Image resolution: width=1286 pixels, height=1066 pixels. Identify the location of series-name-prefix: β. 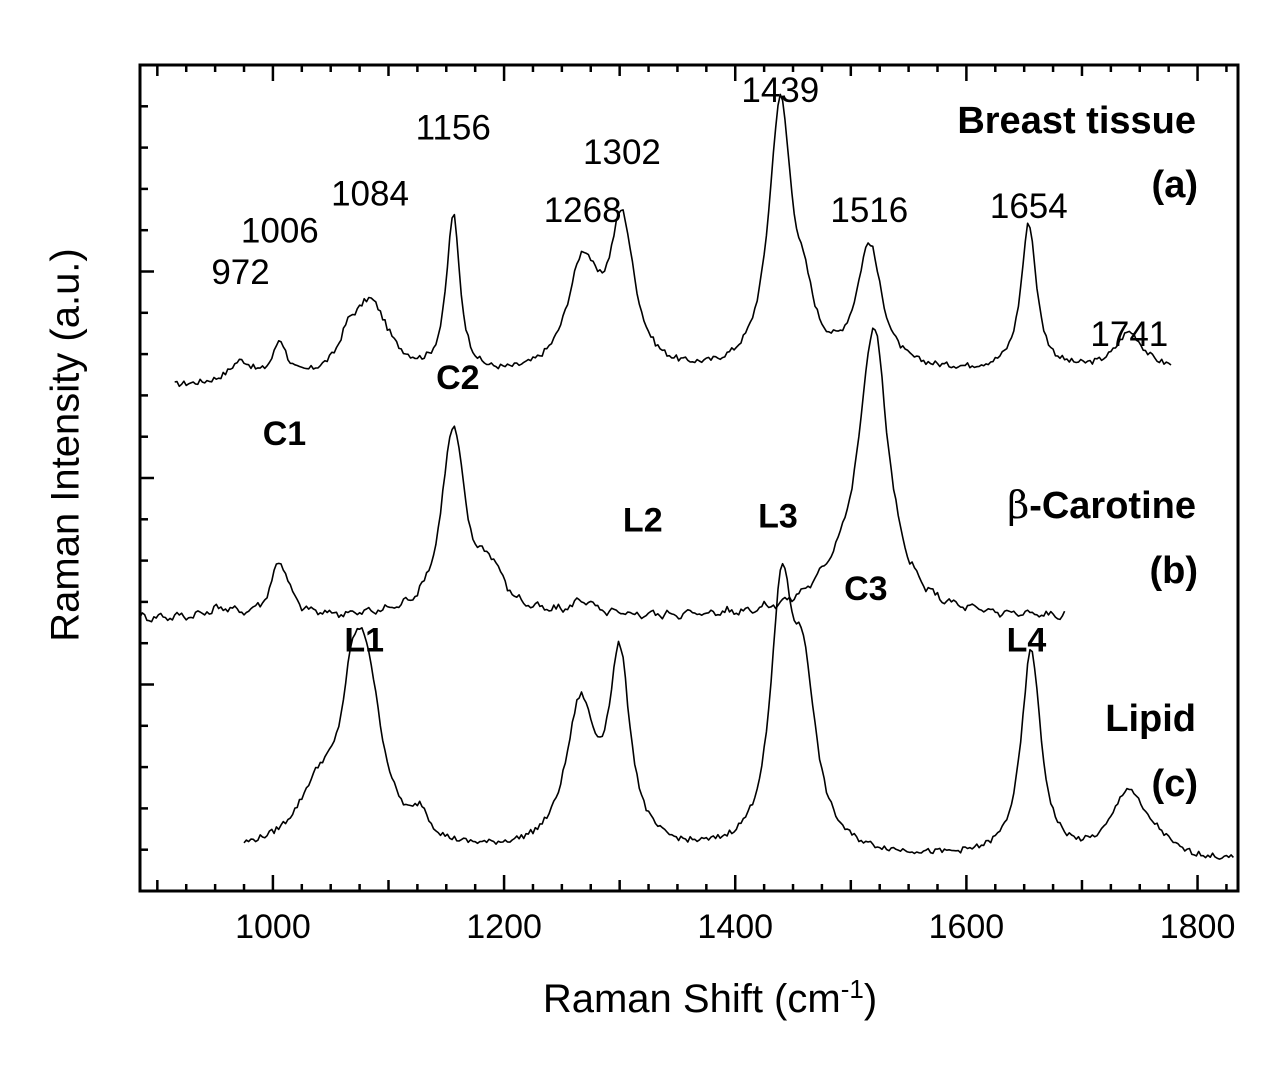
(1018, 505).